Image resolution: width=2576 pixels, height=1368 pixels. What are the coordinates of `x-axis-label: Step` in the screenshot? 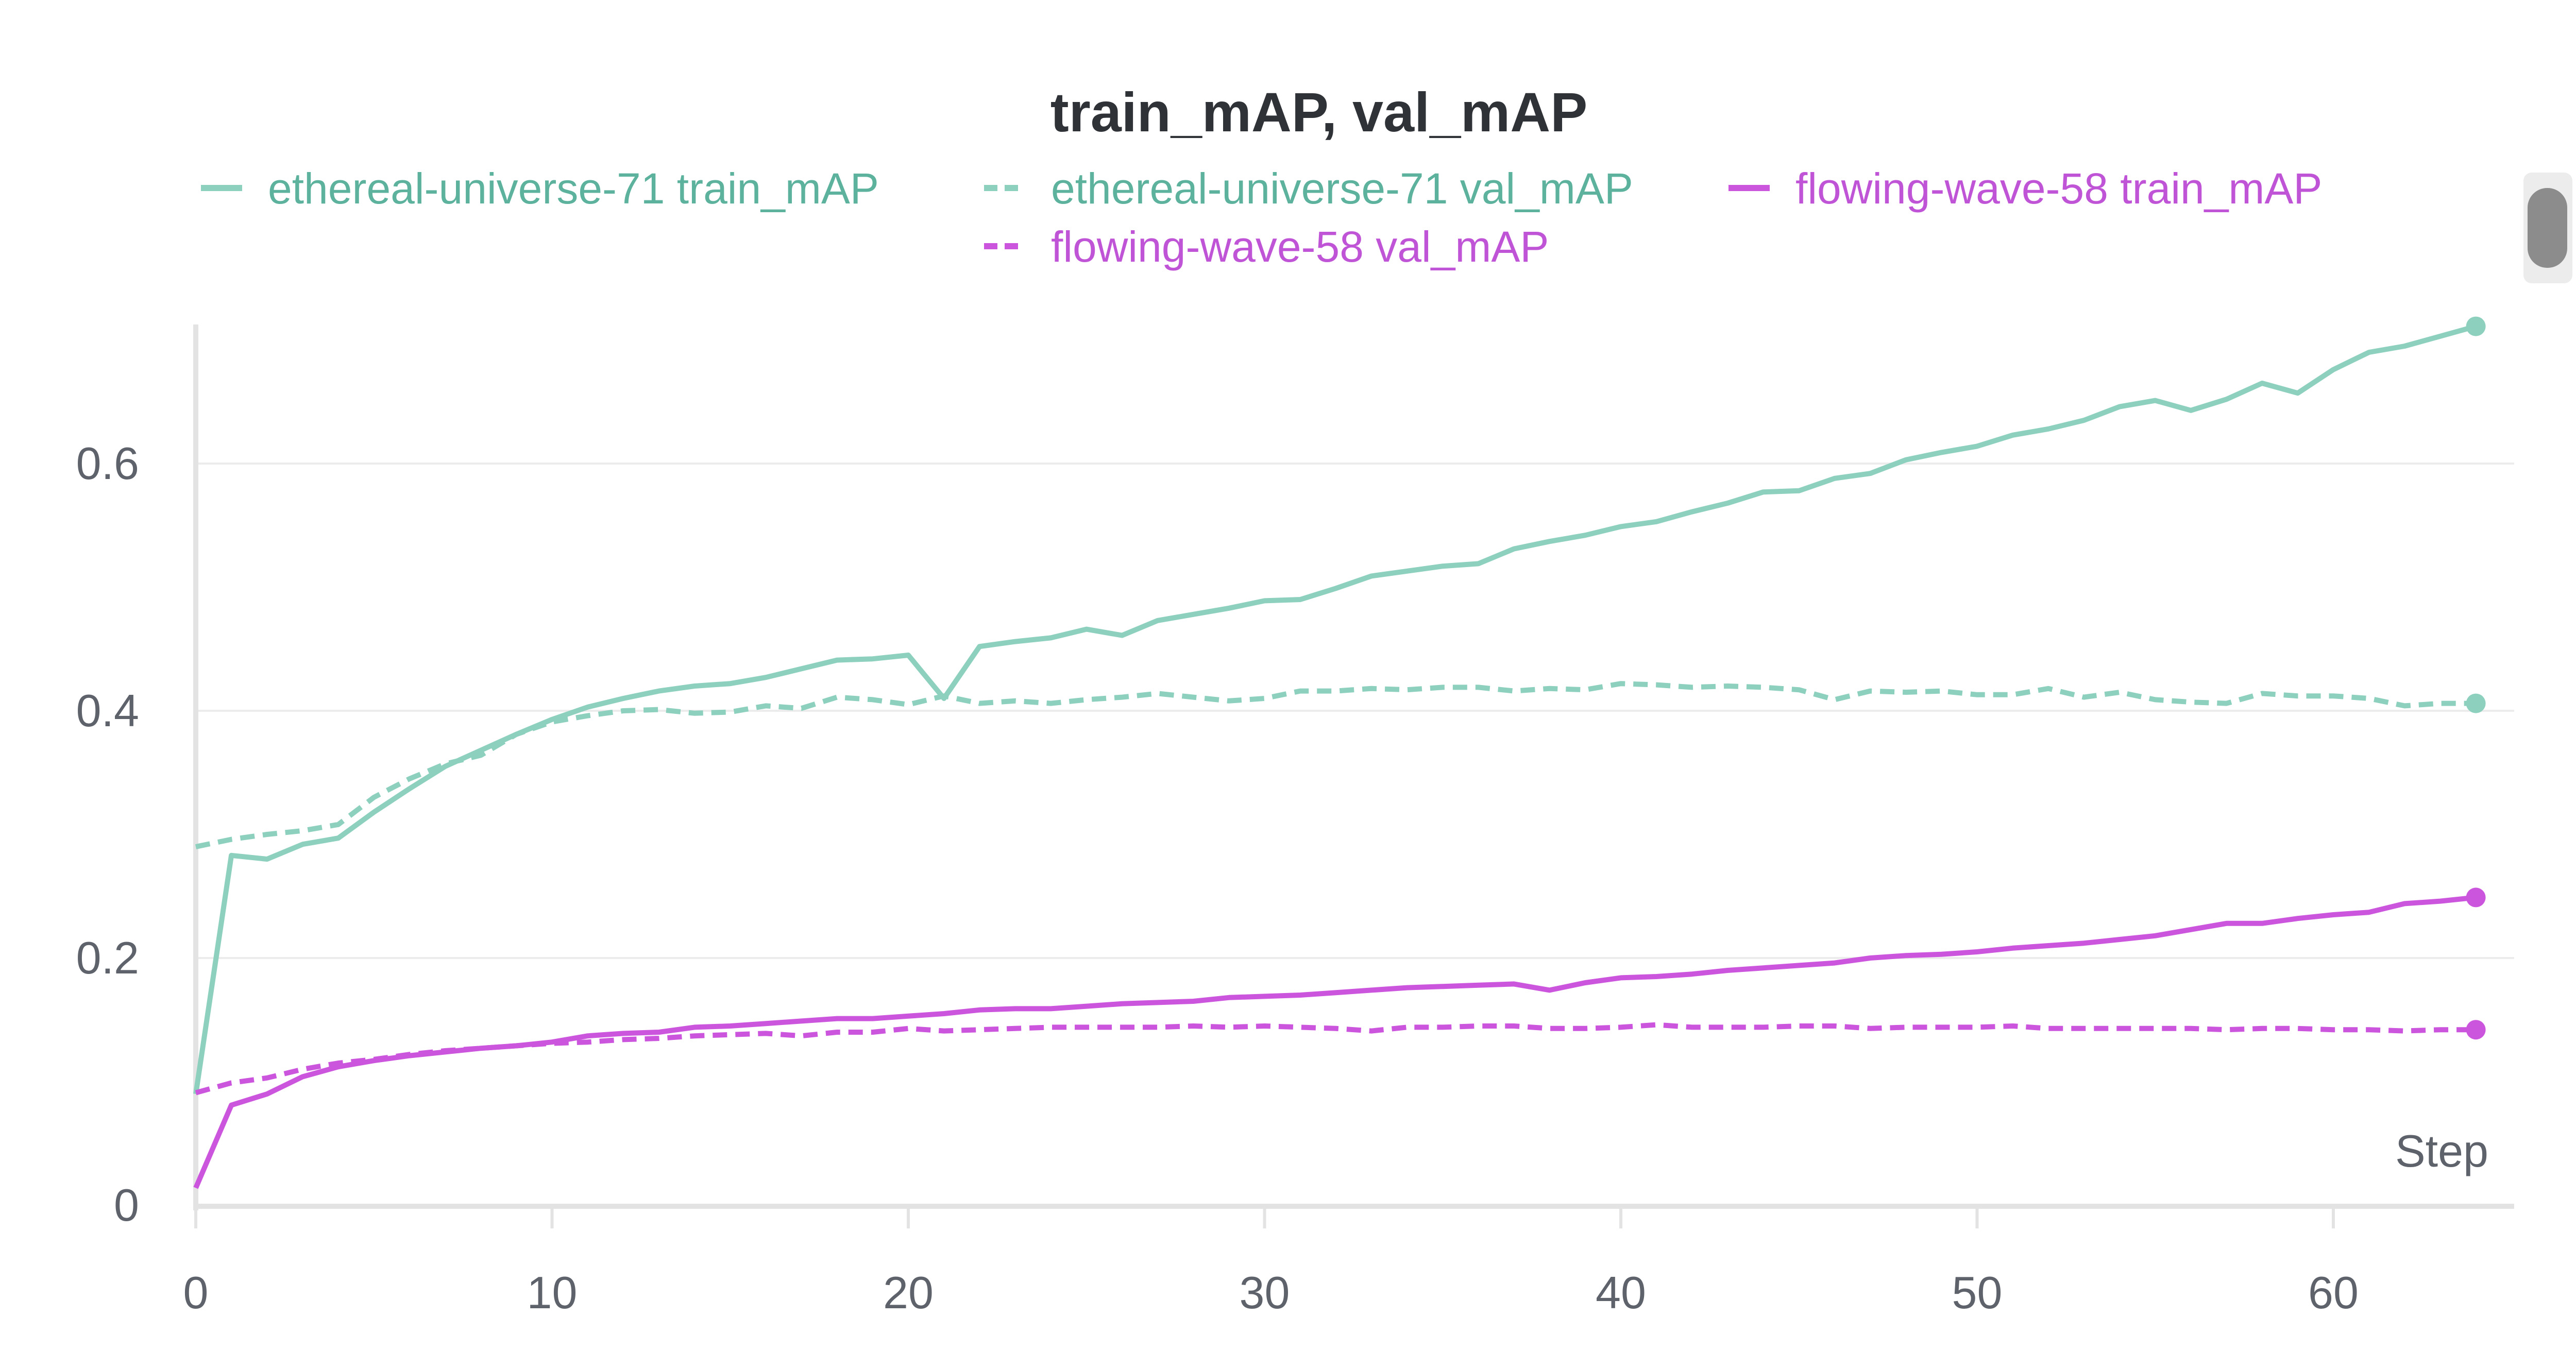 It's located at (2441, 1150).